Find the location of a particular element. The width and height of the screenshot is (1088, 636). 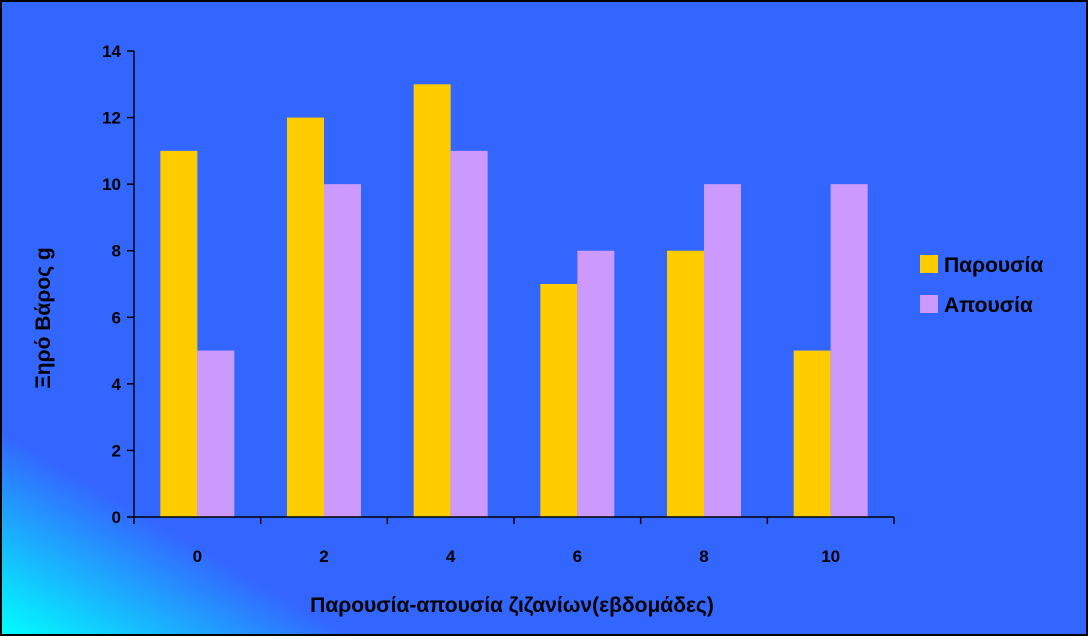

x-tick-label: 2 is located at coordinates (323, 556).